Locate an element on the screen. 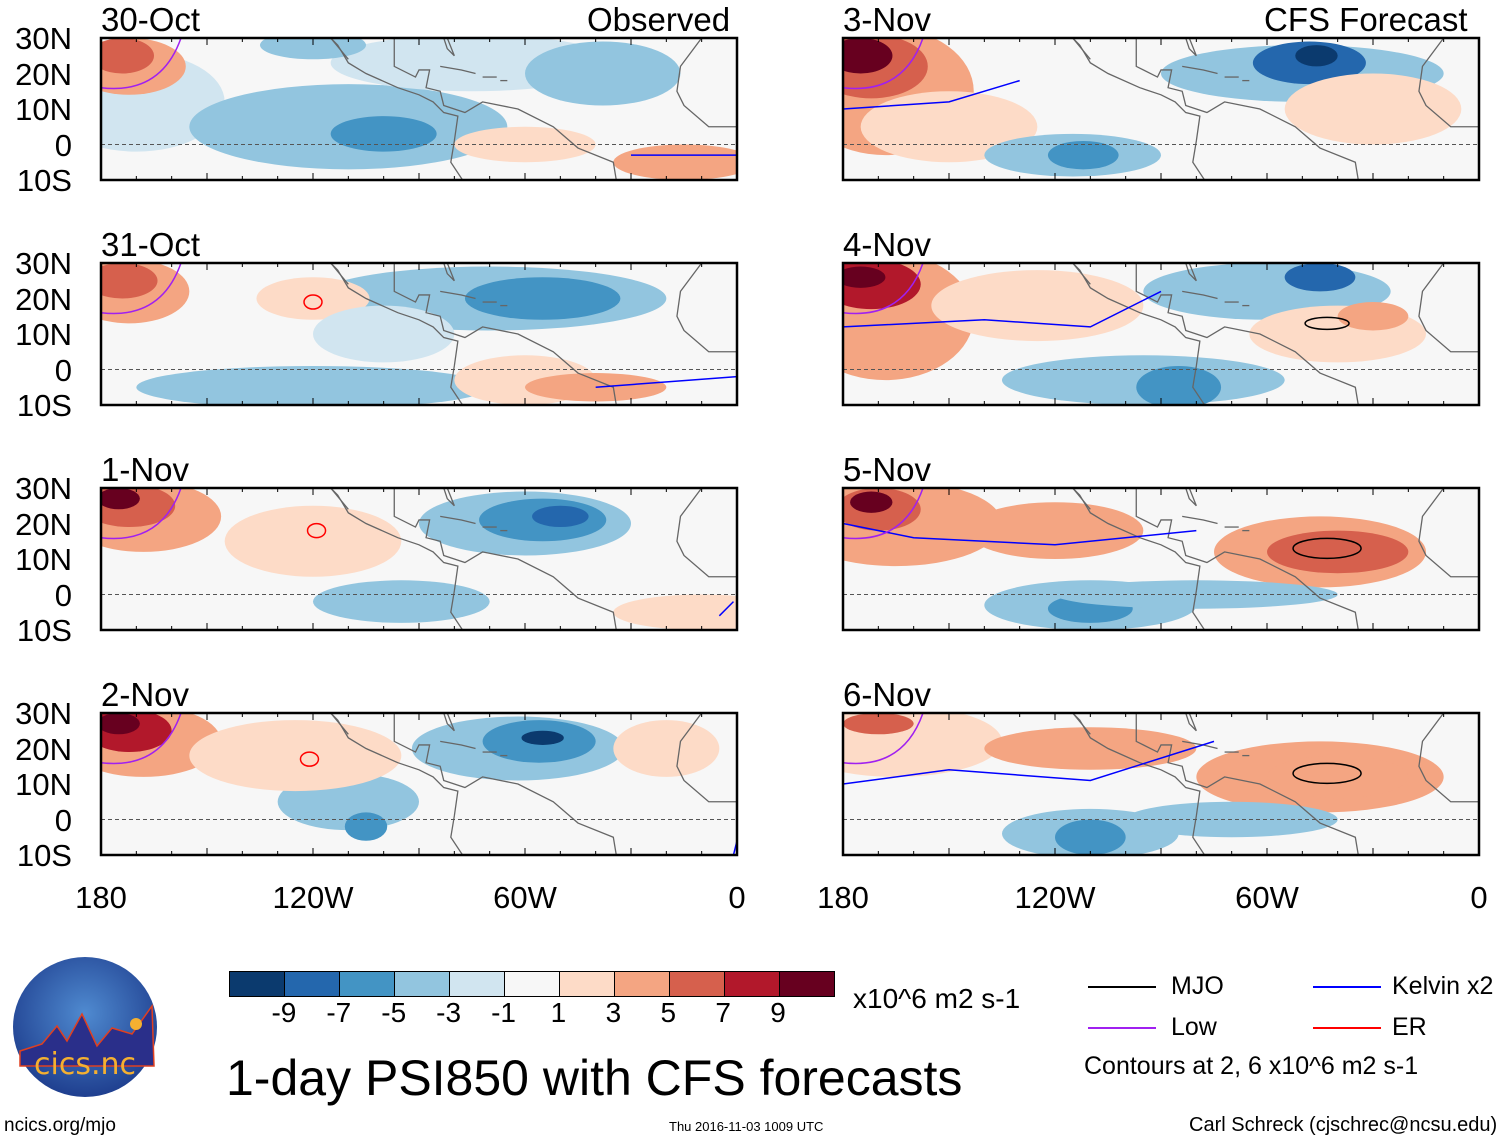 This screenshot has height=1142, width=1510. legend-kelvin: Kelvin x2 is located at coordinates (1443, 986).